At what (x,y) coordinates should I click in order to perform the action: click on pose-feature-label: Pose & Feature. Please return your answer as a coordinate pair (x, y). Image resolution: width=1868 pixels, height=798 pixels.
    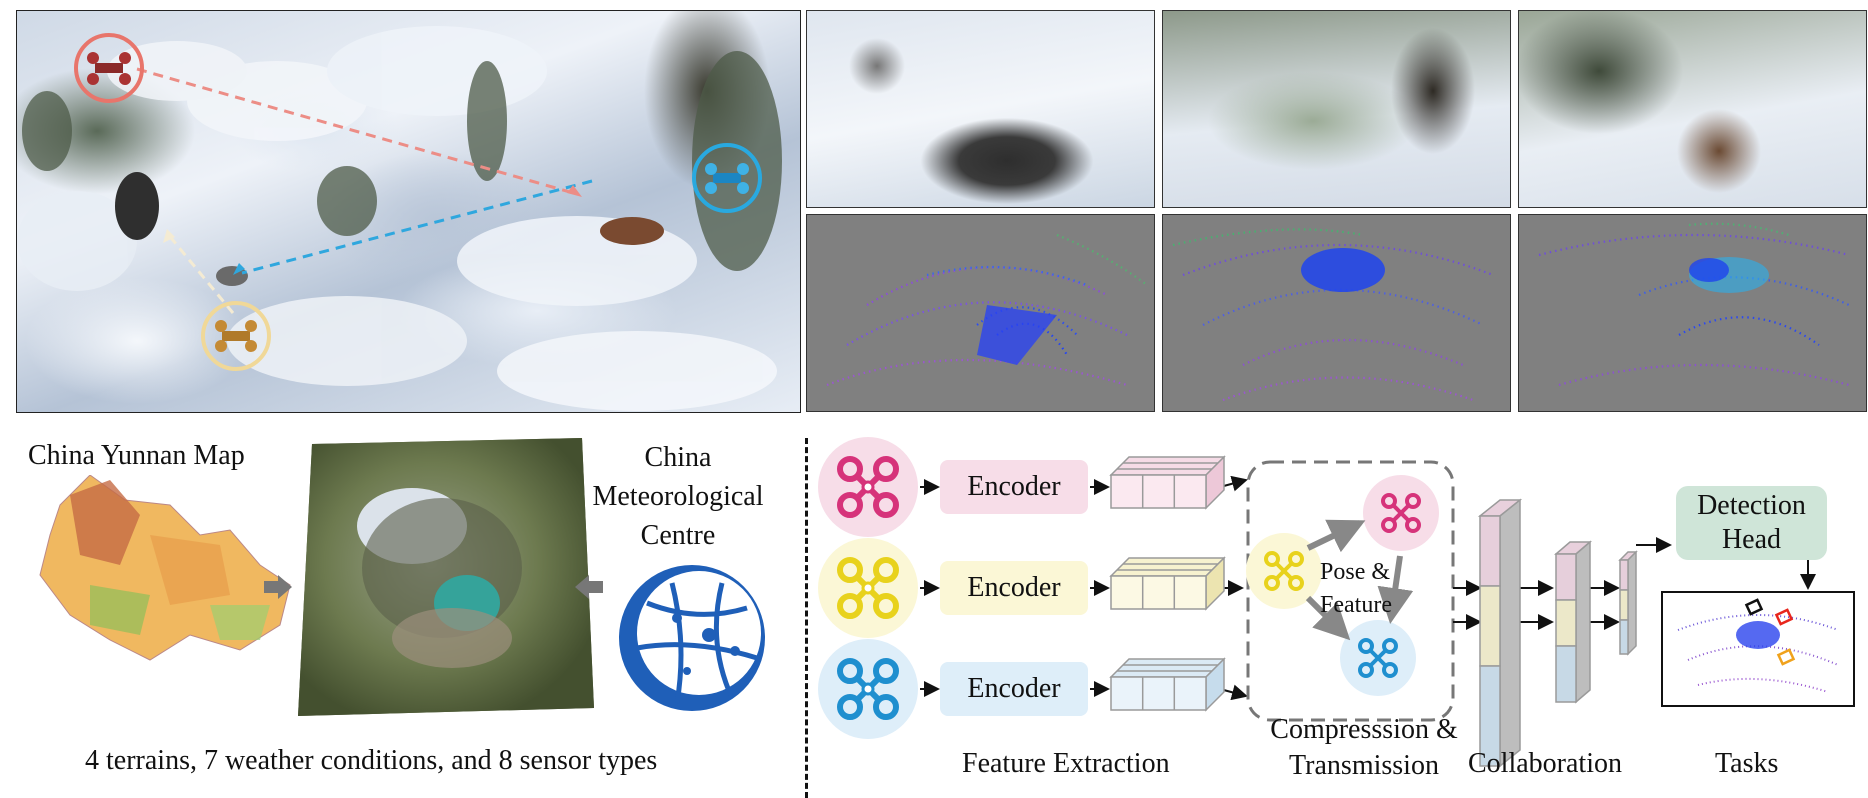
    Looking at the image, I should click on (1356, 589).